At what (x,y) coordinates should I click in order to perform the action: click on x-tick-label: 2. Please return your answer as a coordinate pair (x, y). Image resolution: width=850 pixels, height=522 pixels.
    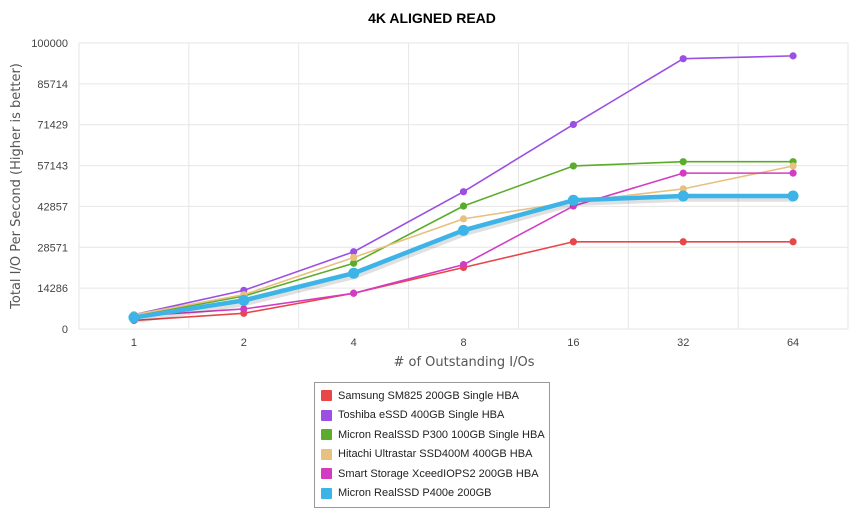
    Looking at the image, I should click on (244, 343).